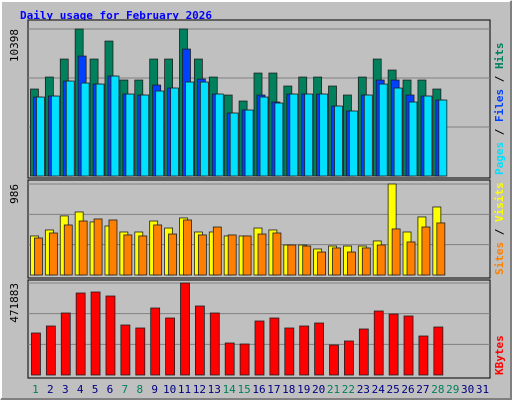 The width and height of the screenshot is (512, 400). Describe the element at coordinates (437, 389) in the screenshot. I see `x-tick-label: 28` at that location.